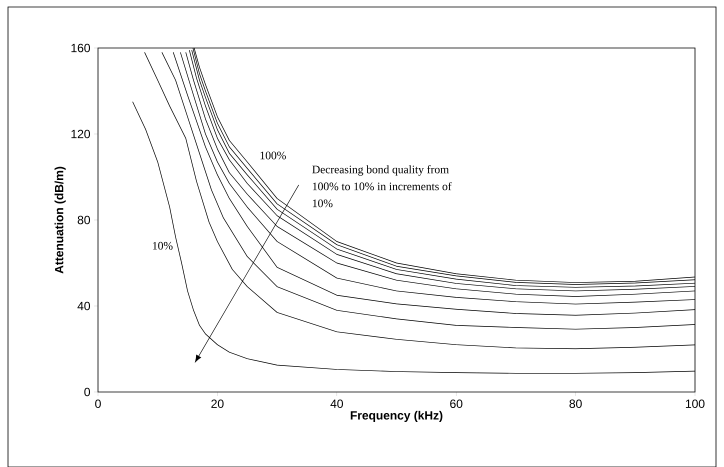 The image size is (724, 467). What do you see at coordinates (80, 48) in the screenshot?
I see `y-tick-label: 160` at bounding box center [80, 48].